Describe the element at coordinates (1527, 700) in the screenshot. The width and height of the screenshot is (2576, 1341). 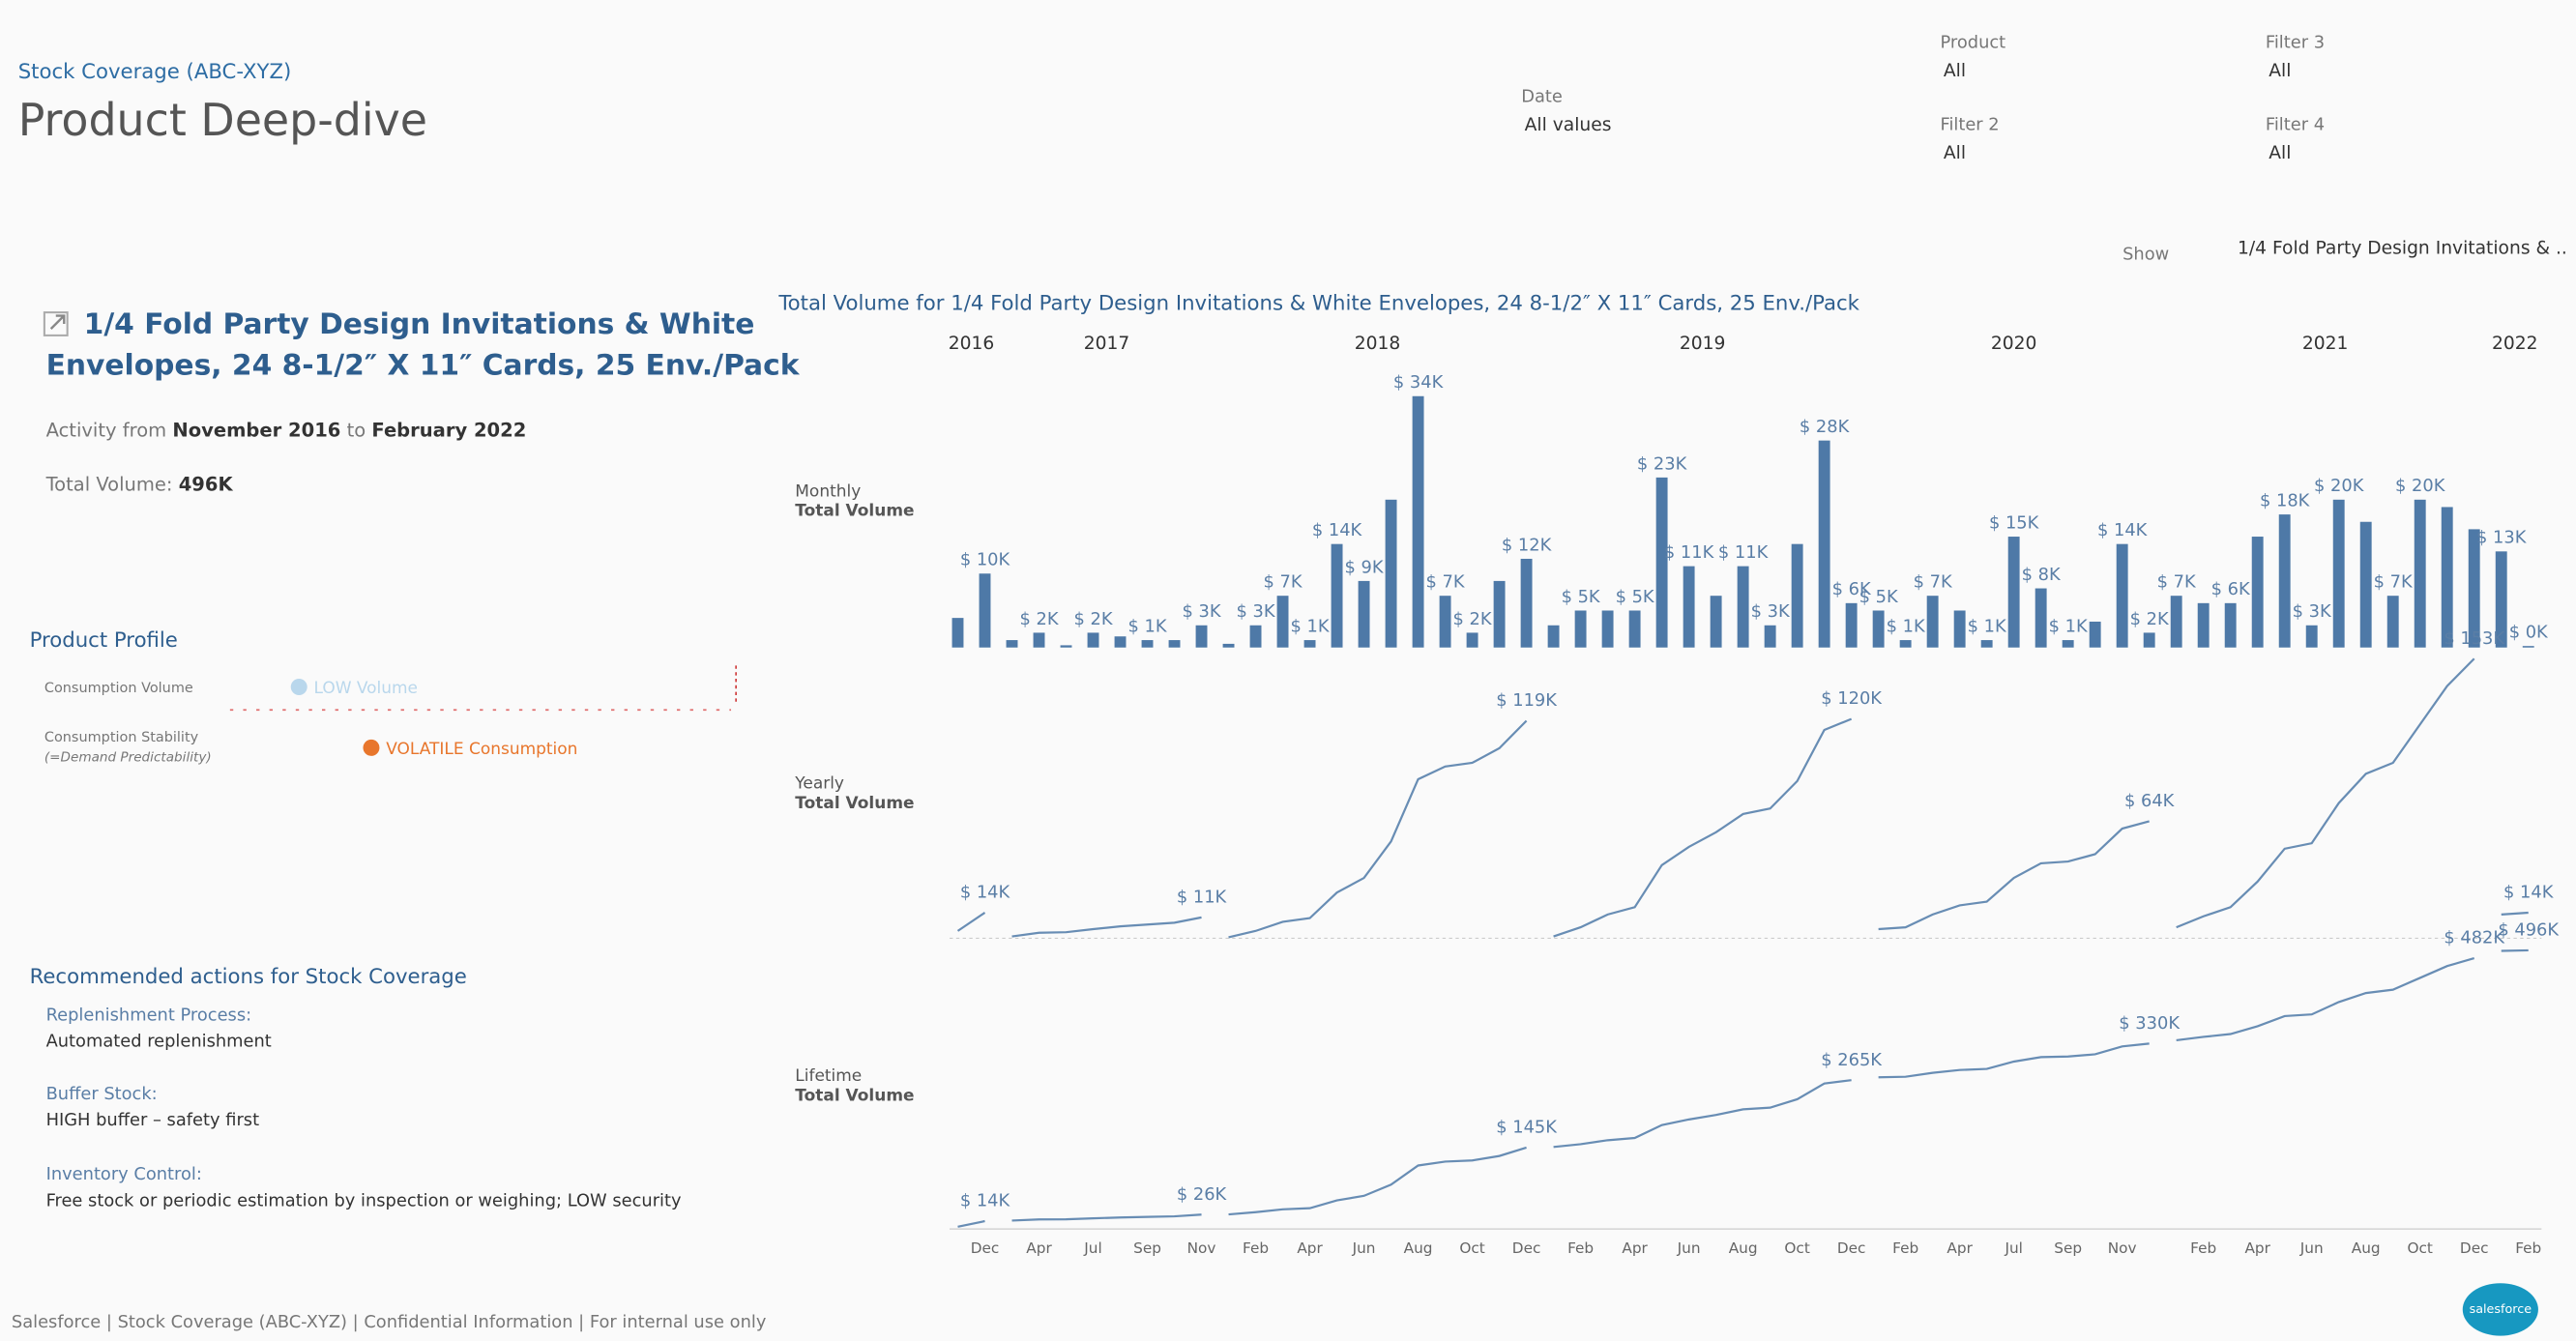
I see `value-label: $ 119K` at that location.